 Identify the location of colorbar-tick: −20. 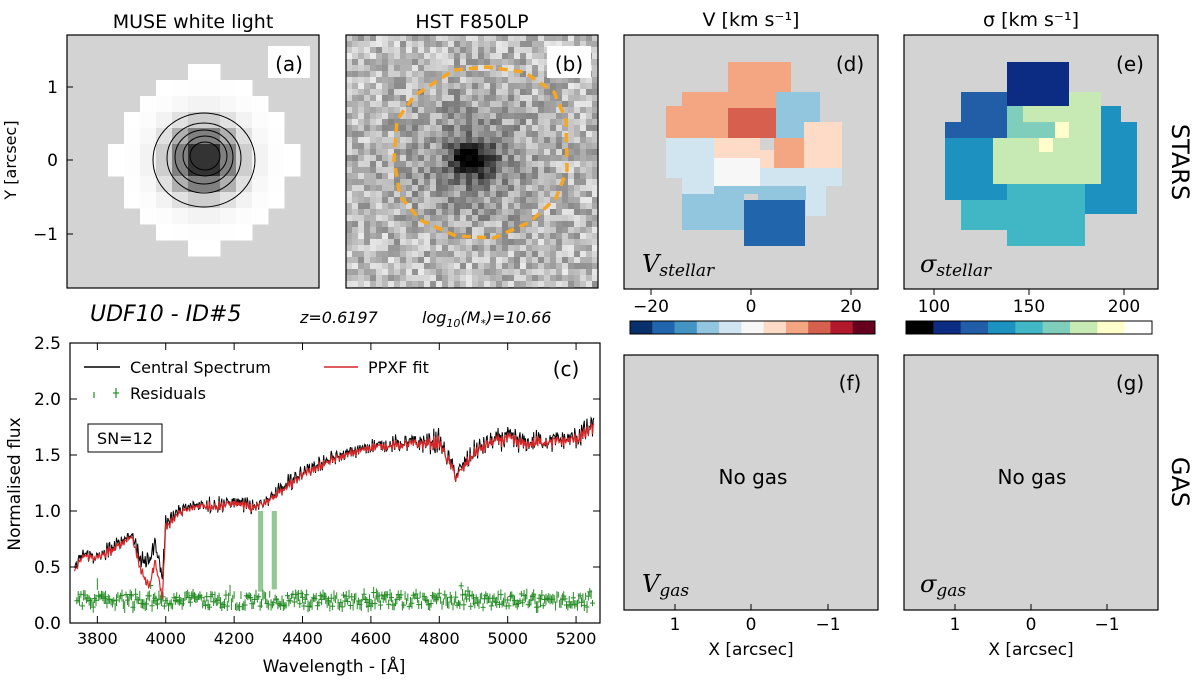
(651, 307).